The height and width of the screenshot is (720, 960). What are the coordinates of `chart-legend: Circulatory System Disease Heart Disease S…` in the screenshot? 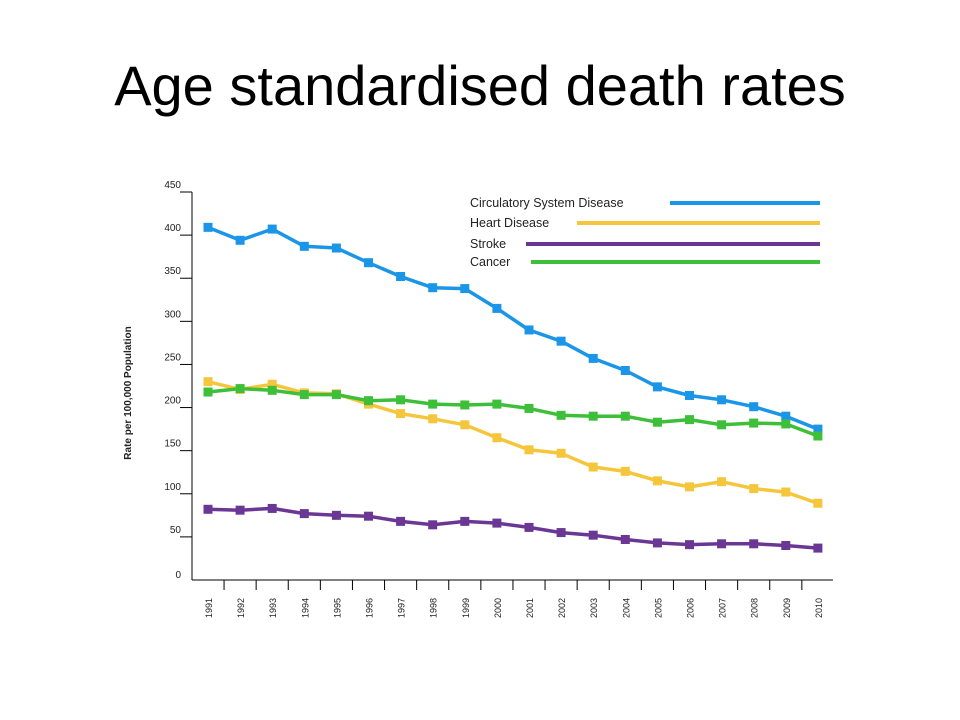 It's located at (645, 232).